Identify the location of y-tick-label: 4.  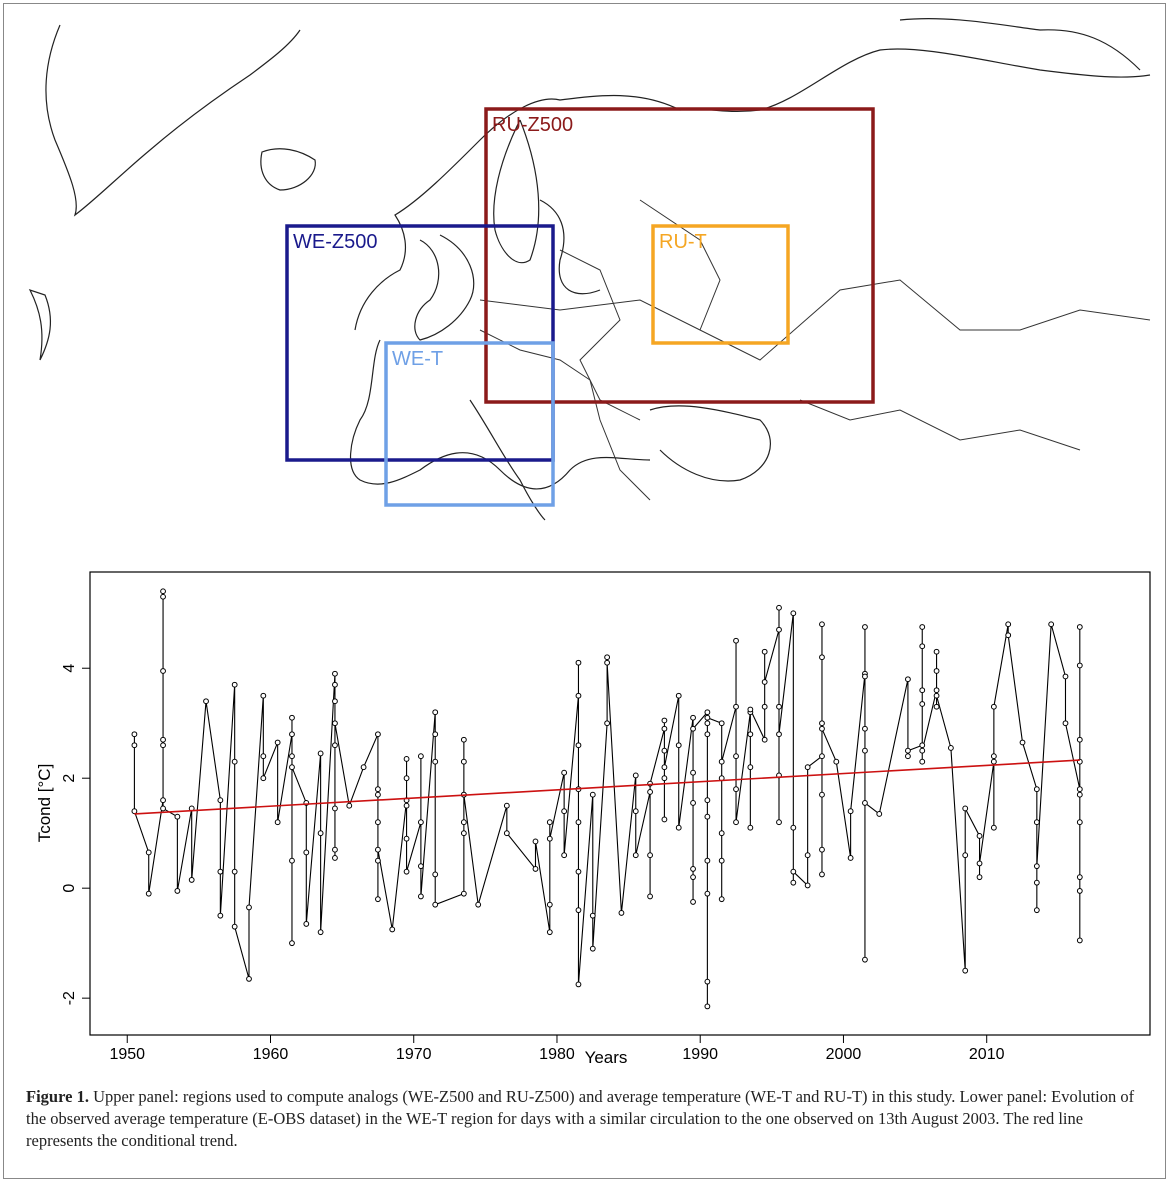
(69, 668).